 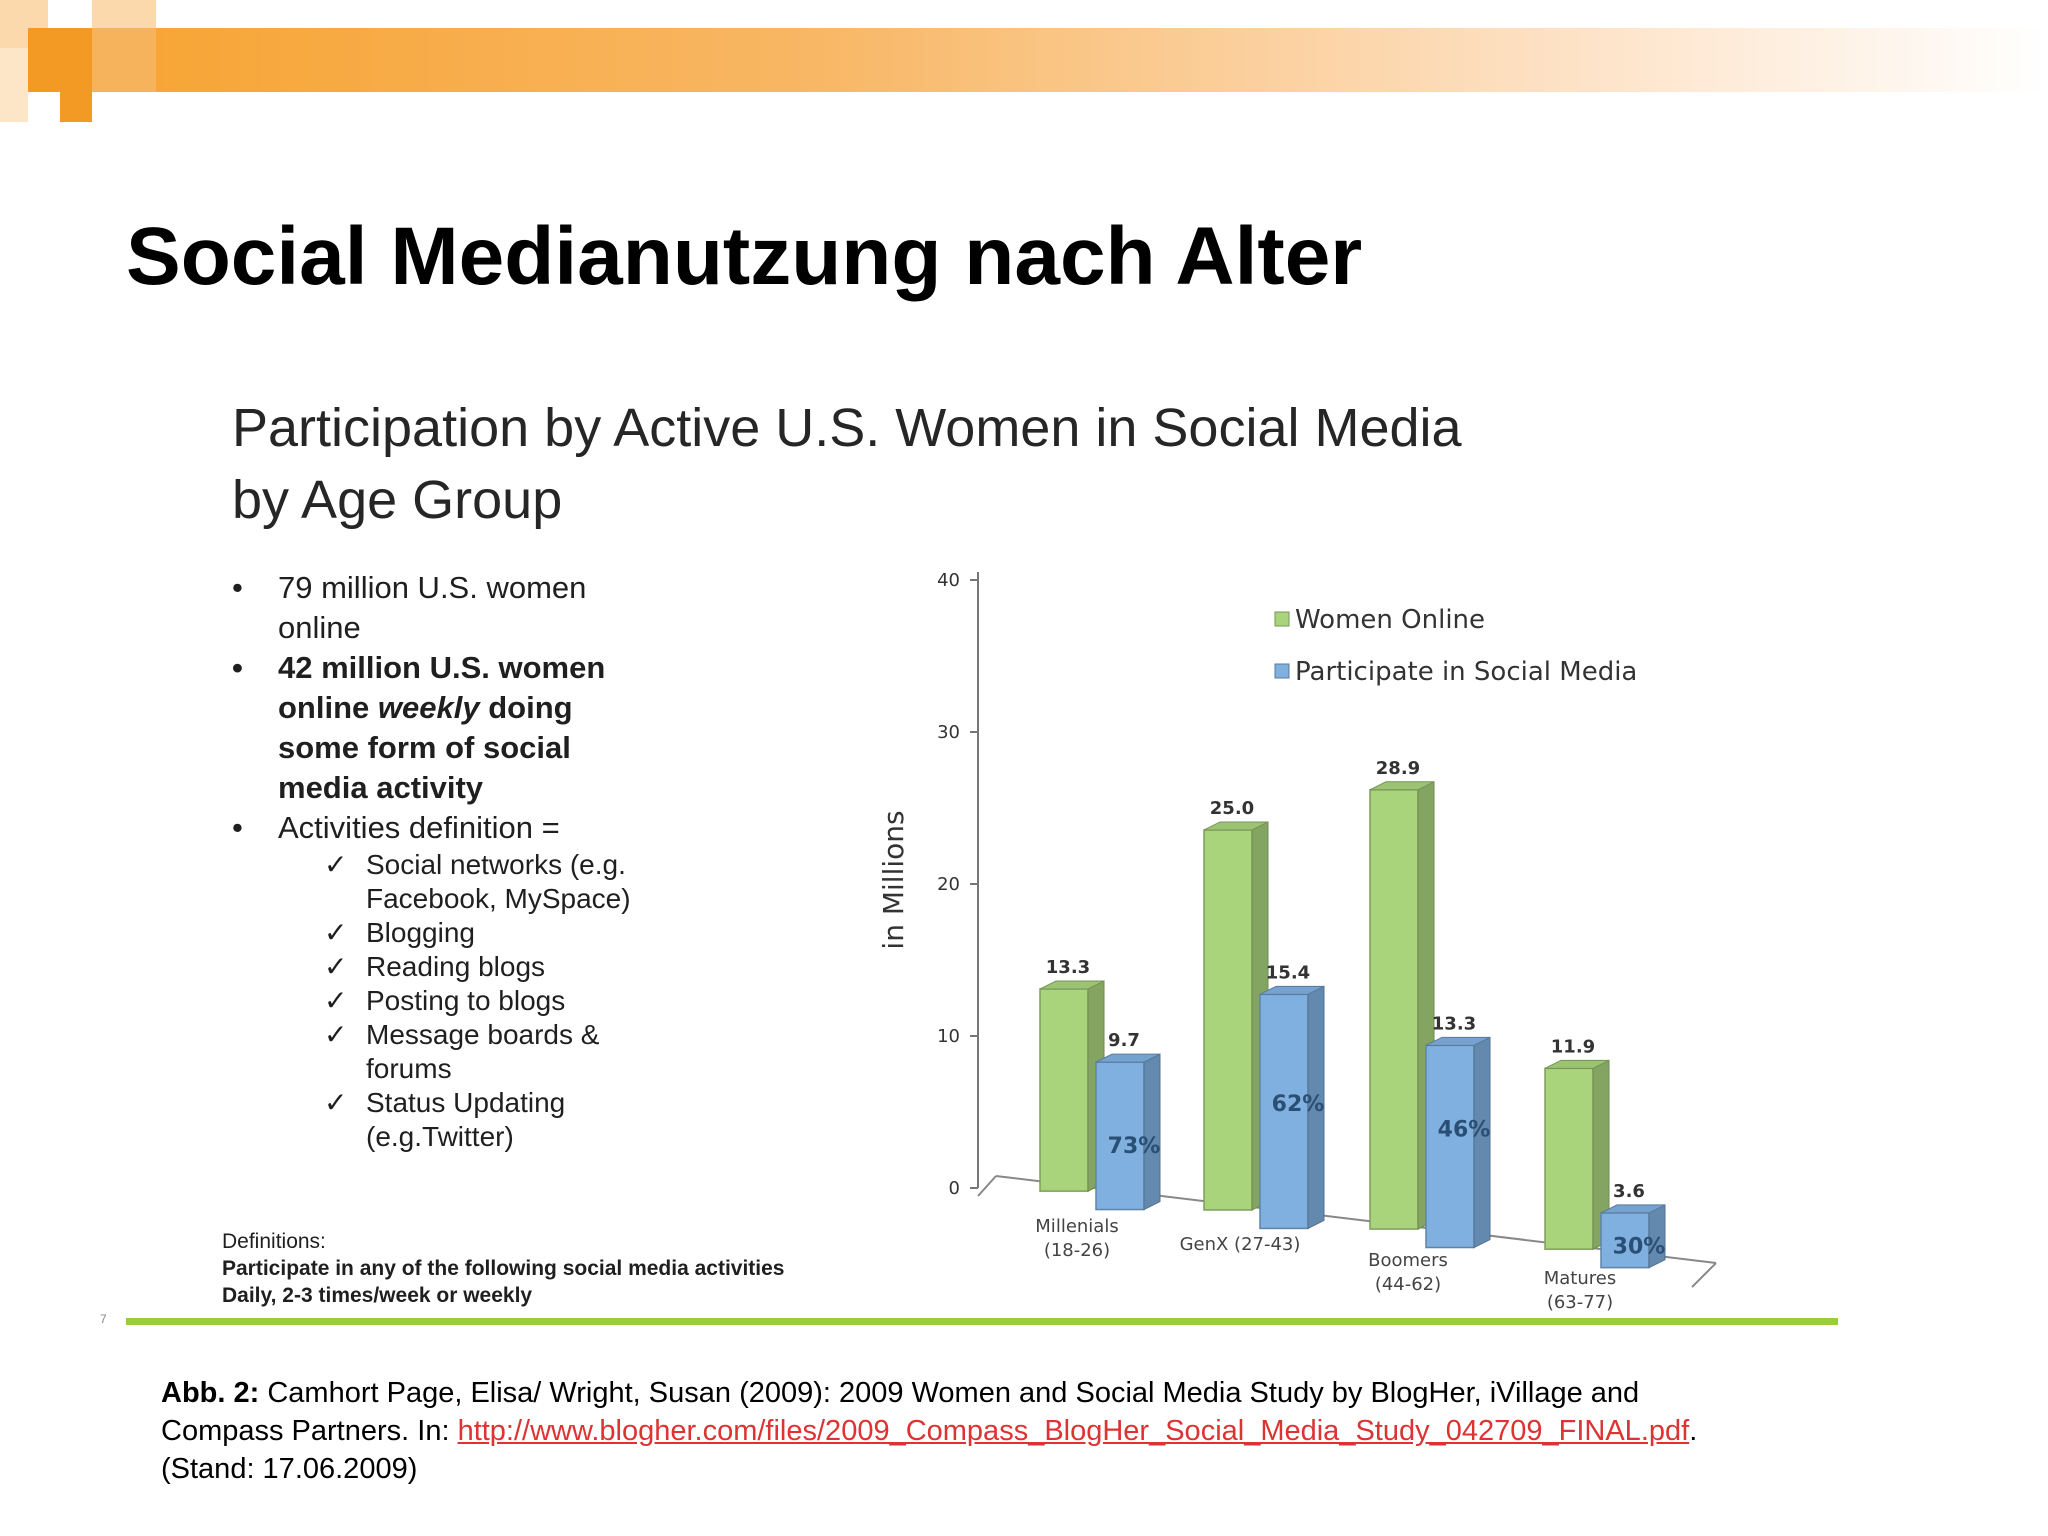 What do you see at coordinates (274, 1241) in the screenshot?
I see `definitions-heading: Definitions:` at bounding box center [274, 1241].